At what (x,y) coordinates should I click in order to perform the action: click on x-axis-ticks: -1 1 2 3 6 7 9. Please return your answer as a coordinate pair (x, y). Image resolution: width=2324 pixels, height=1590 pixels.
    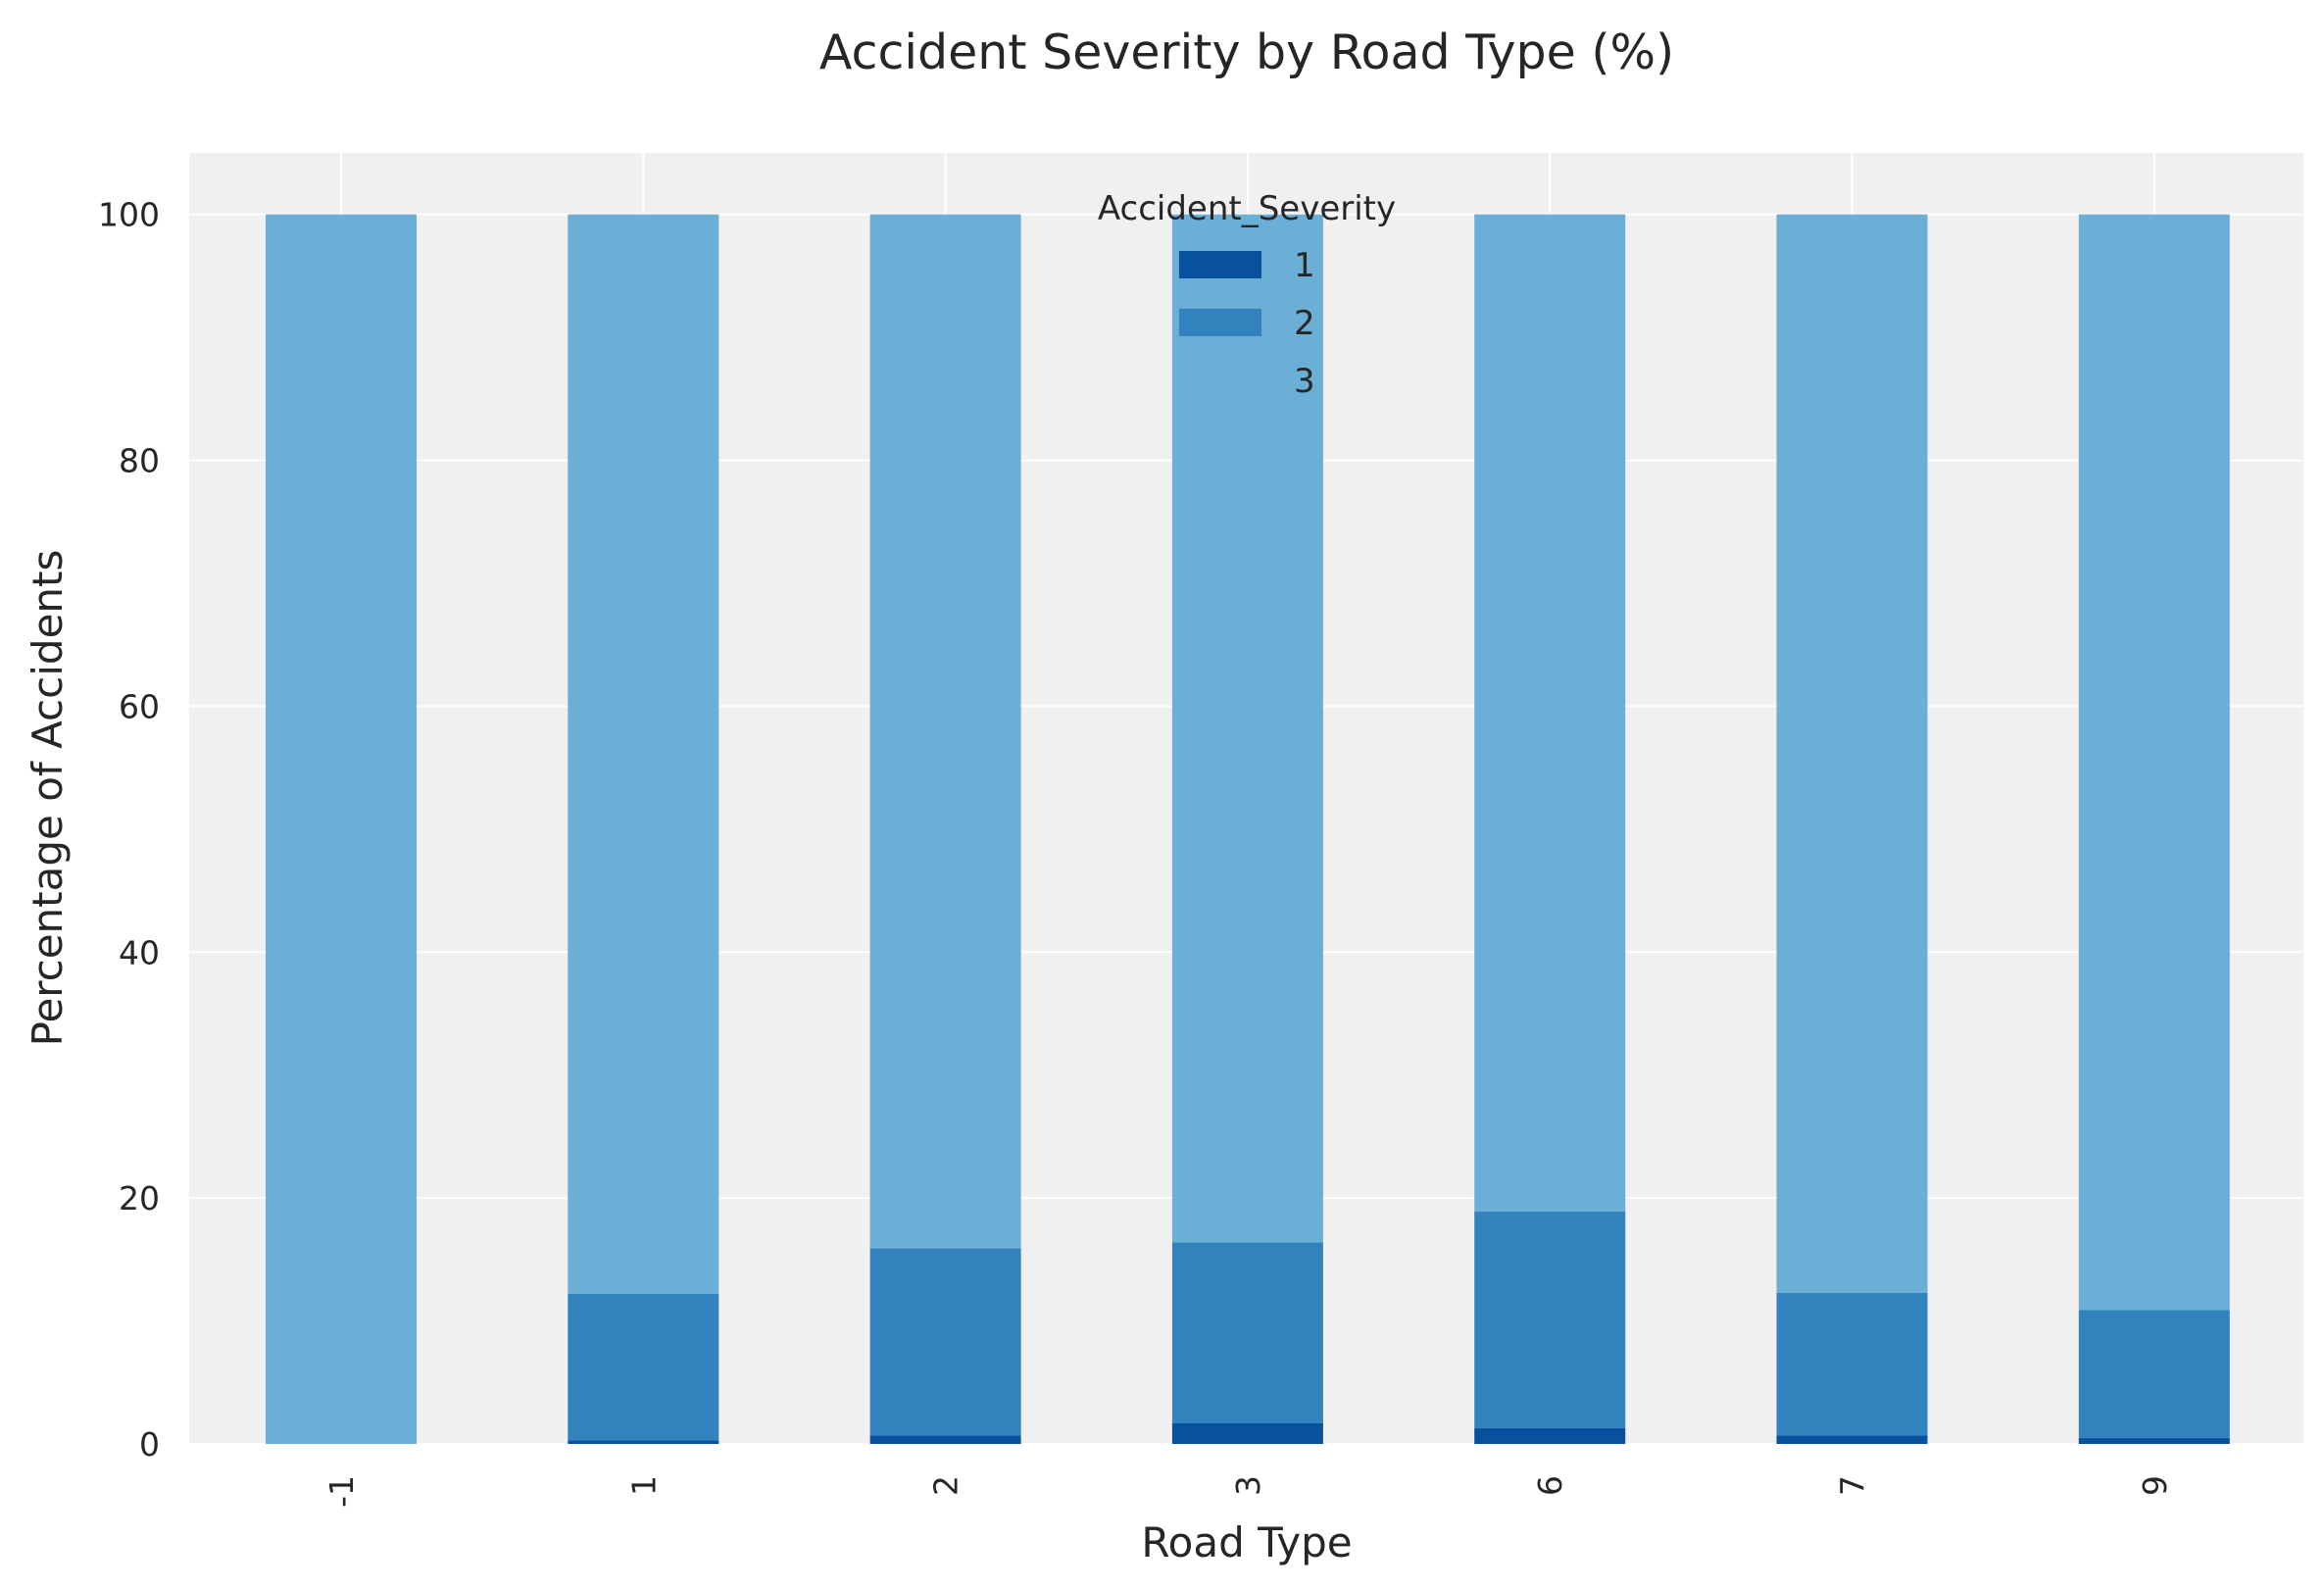
    Looking at the image, I should click on (1248, 1491).